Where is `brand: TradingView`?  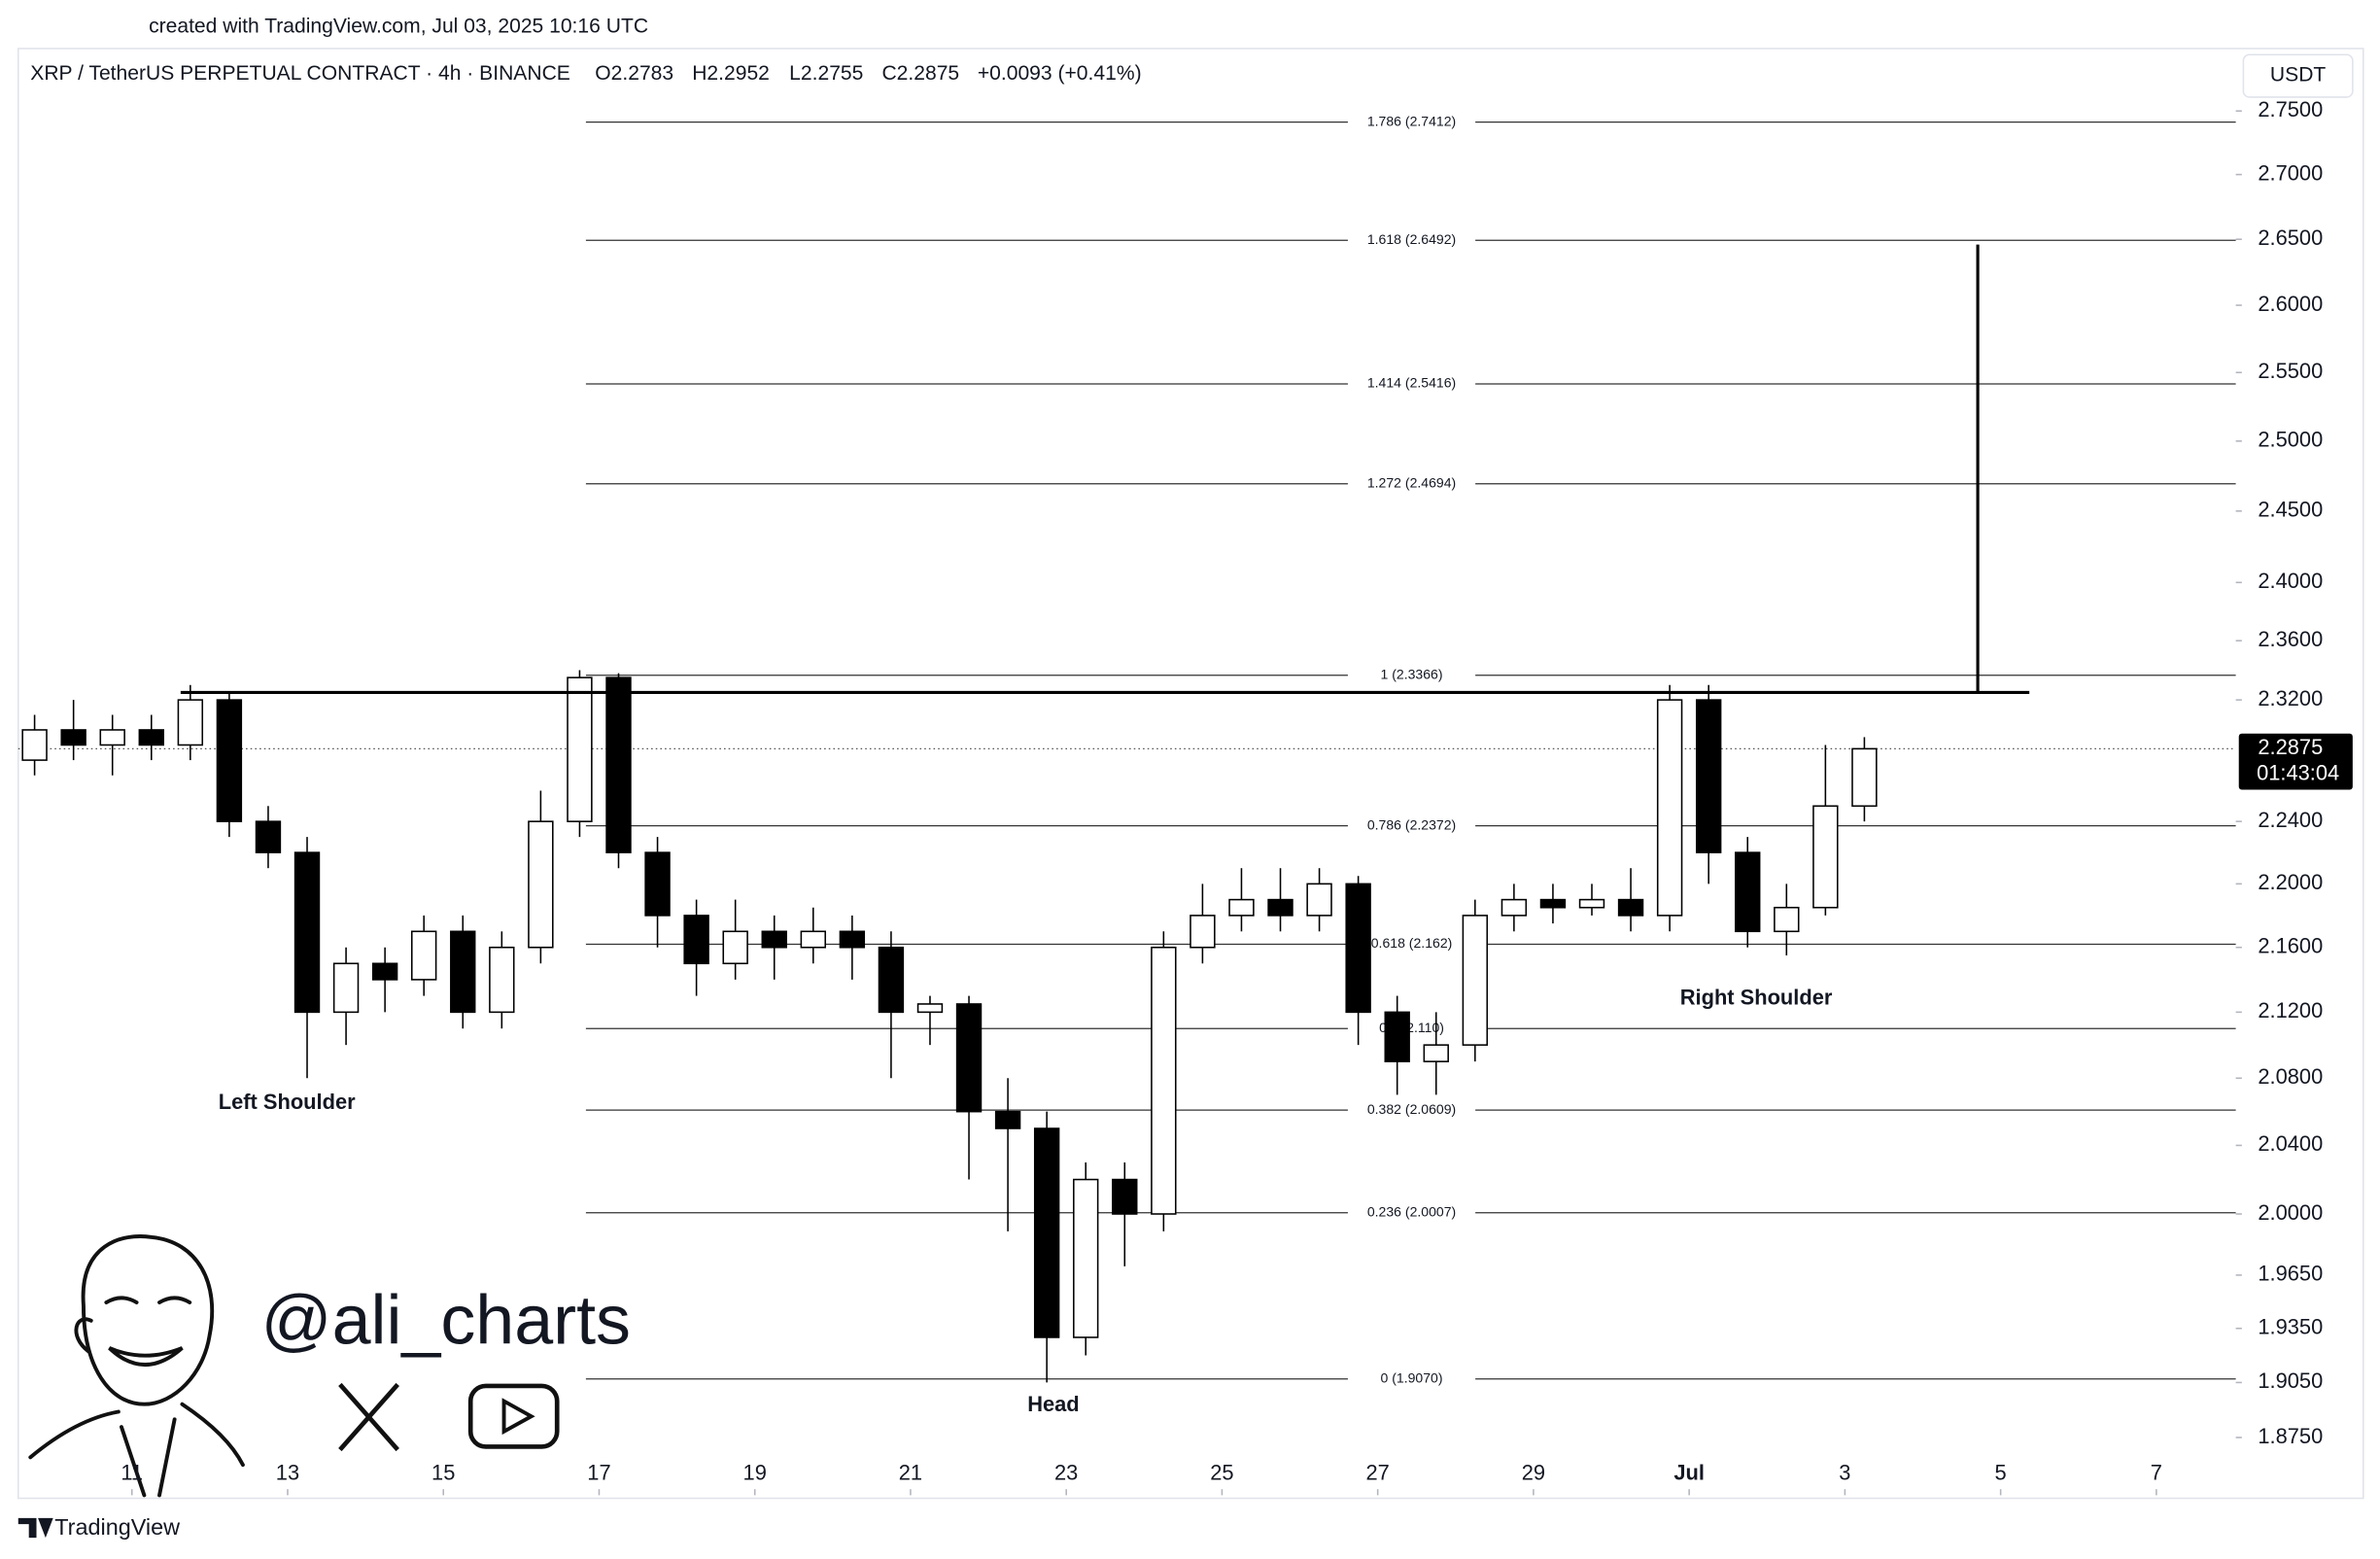
brand: TradingView is located at coordinates (117, 1527).